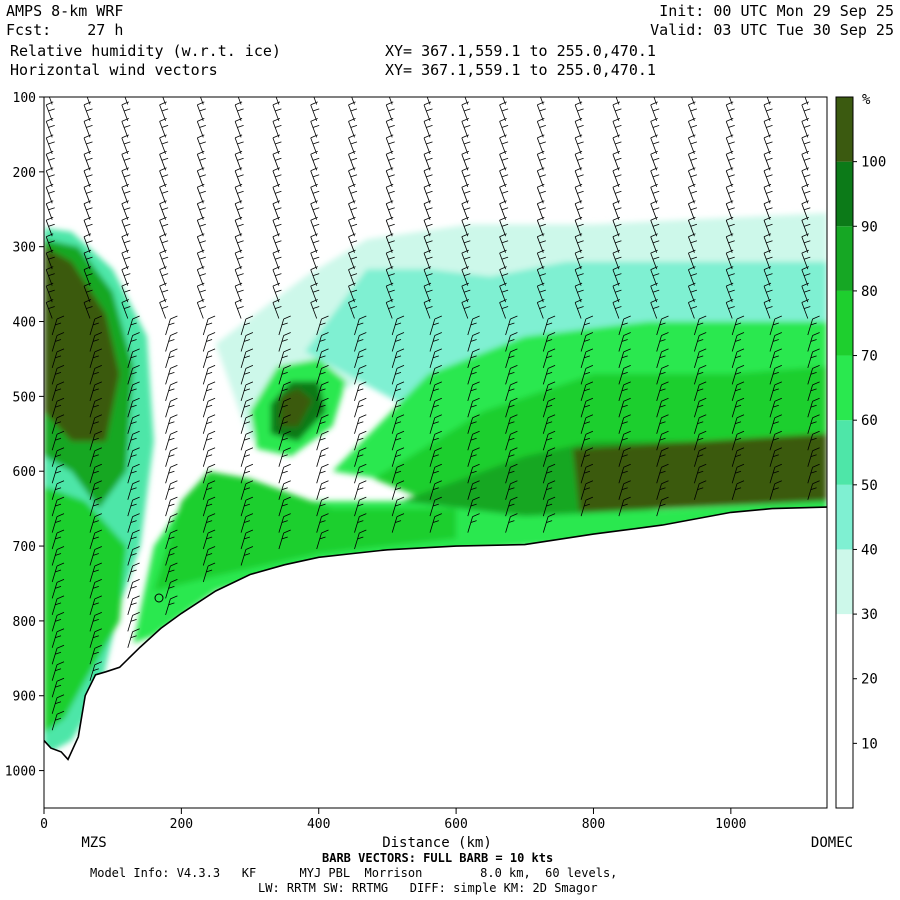 This screenshot has width=900, height=900. I want to click on x-tick-label: 800, so click(593, 824).